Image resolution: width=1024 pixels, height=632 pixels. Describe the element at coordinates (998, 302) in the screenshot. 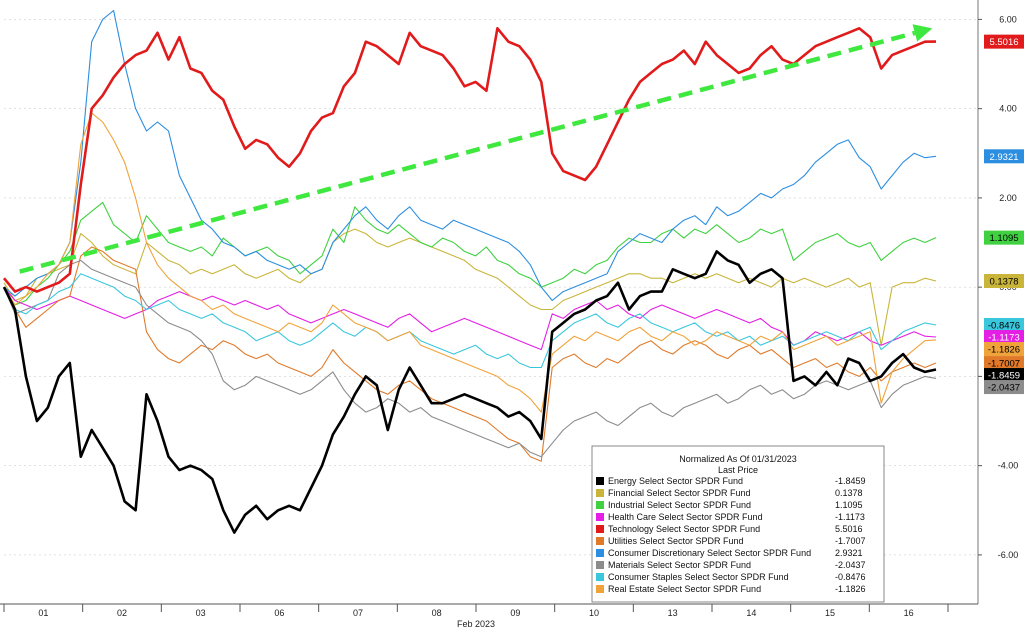

I see `y-axis: 6.004.002.000.00-2.00-4.00-6.00` at that location.